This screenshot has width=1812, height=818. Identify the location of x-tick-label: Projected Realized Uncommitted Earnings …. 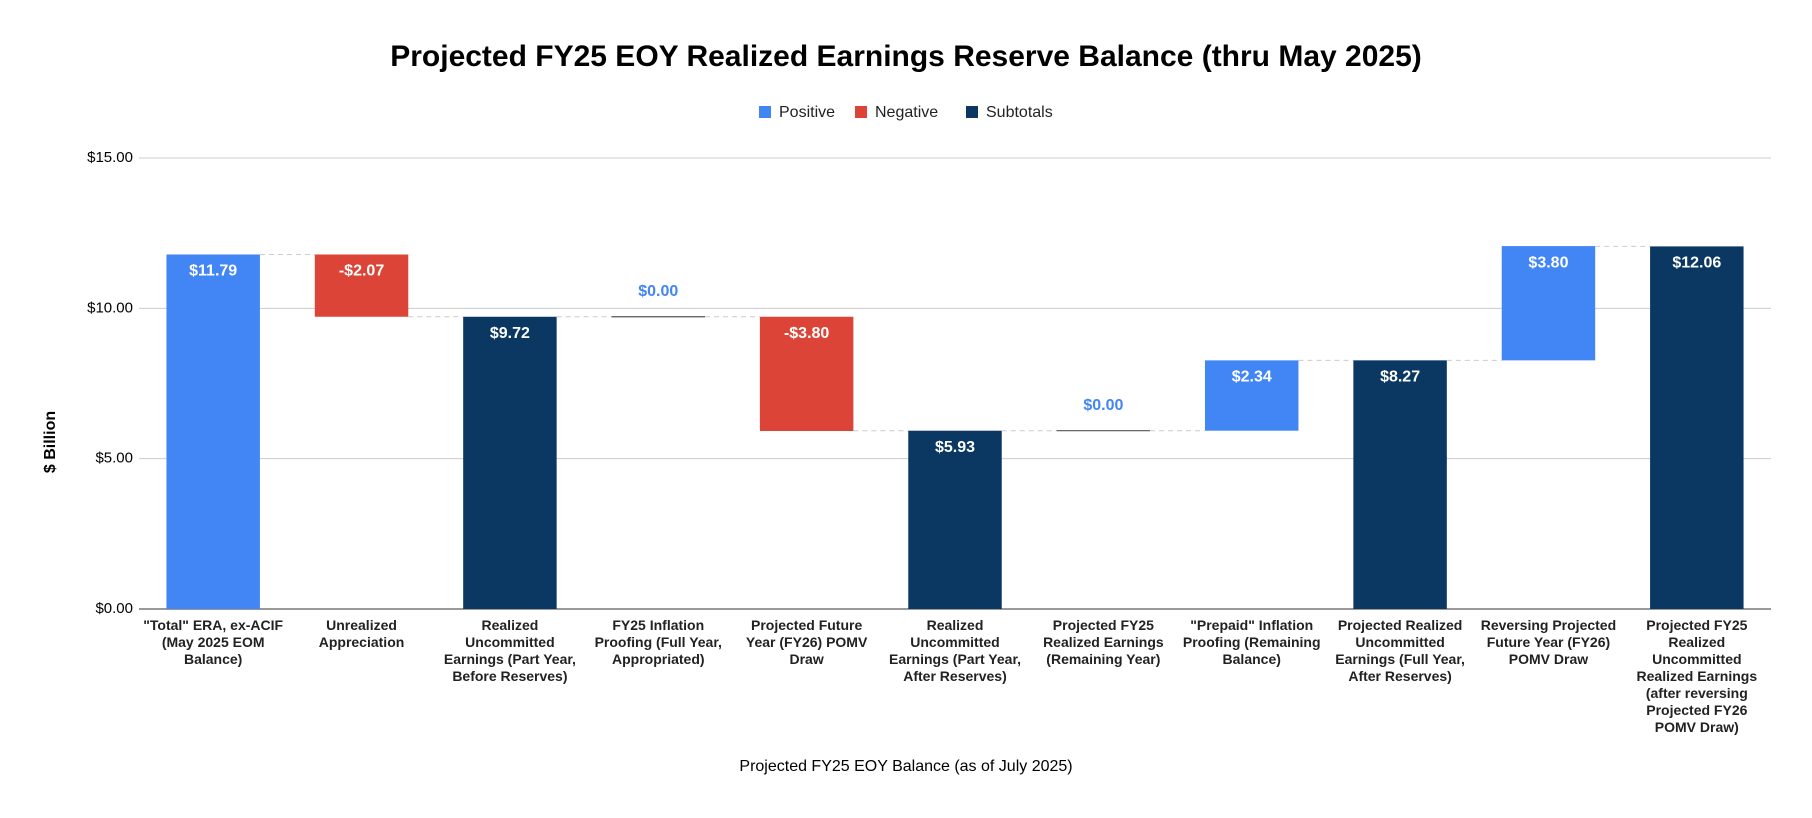
(1400, 650).